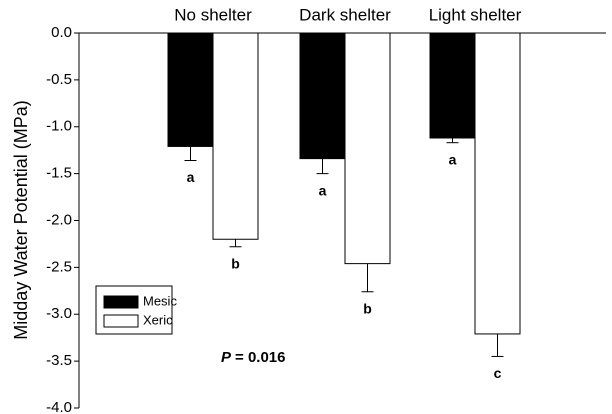  Describe the element at coordinates (61, 32) in the screenshot. I see `y-tick-label: 0.0` at that location.